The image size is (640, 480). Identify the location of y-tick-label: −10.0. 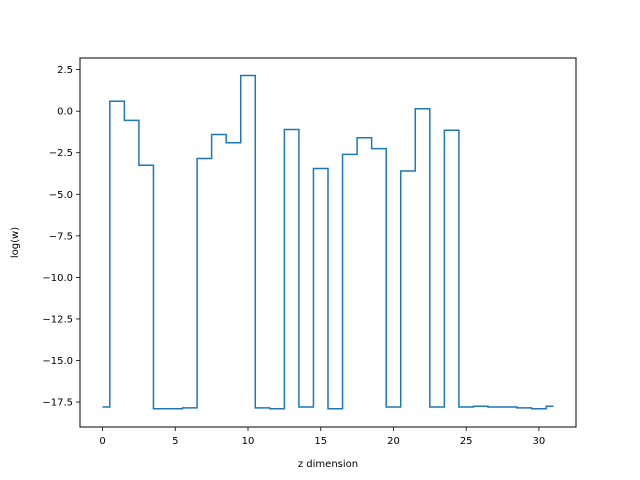
(57, 278).